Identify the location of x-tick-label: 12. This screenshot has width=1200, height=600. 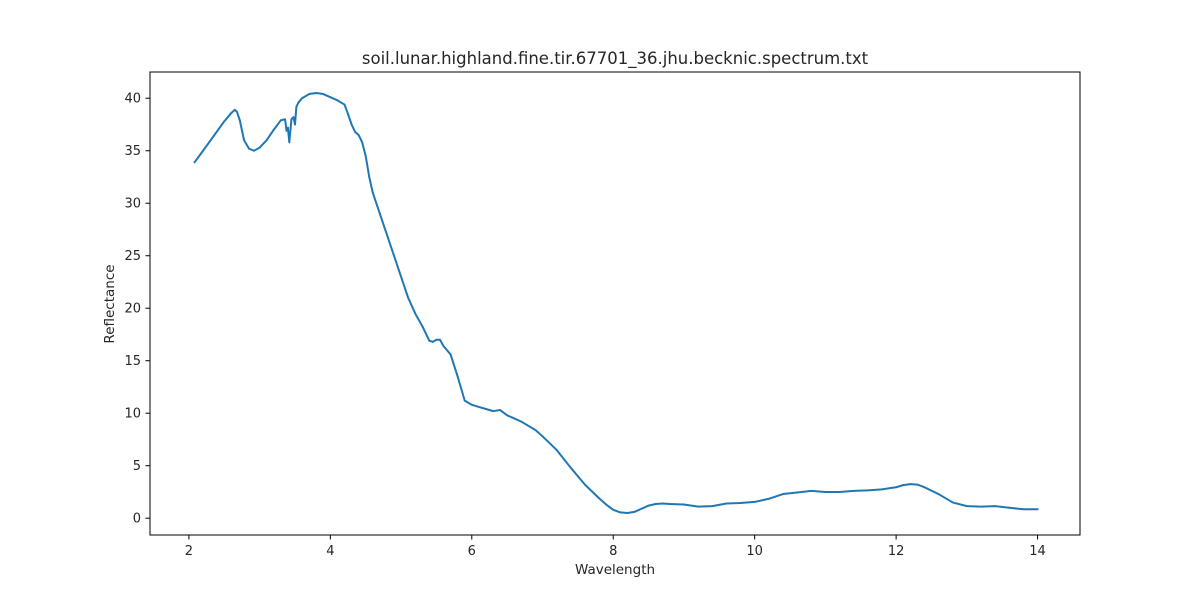
(896, 551).